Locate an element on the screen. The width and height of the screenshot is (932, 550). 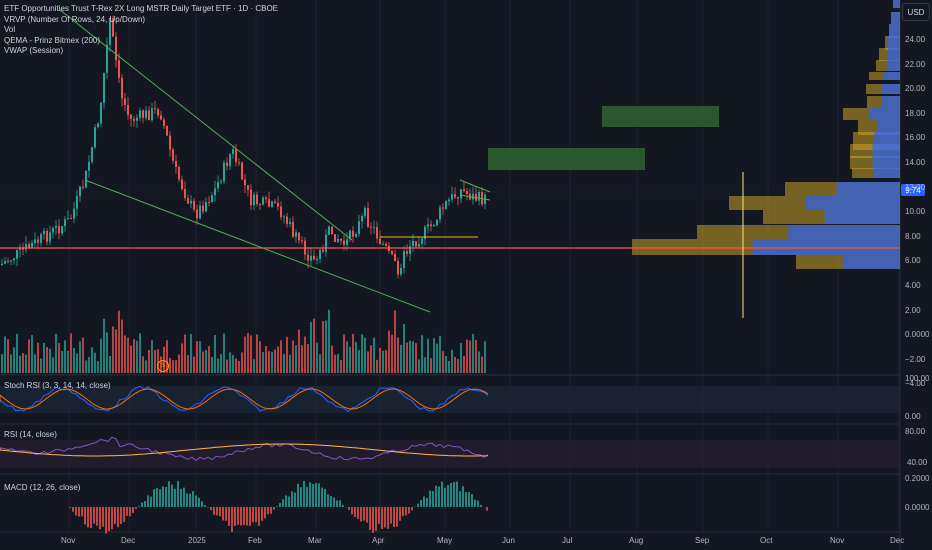
price-axis-label: −4.00 is located at coordinates (915, 384).